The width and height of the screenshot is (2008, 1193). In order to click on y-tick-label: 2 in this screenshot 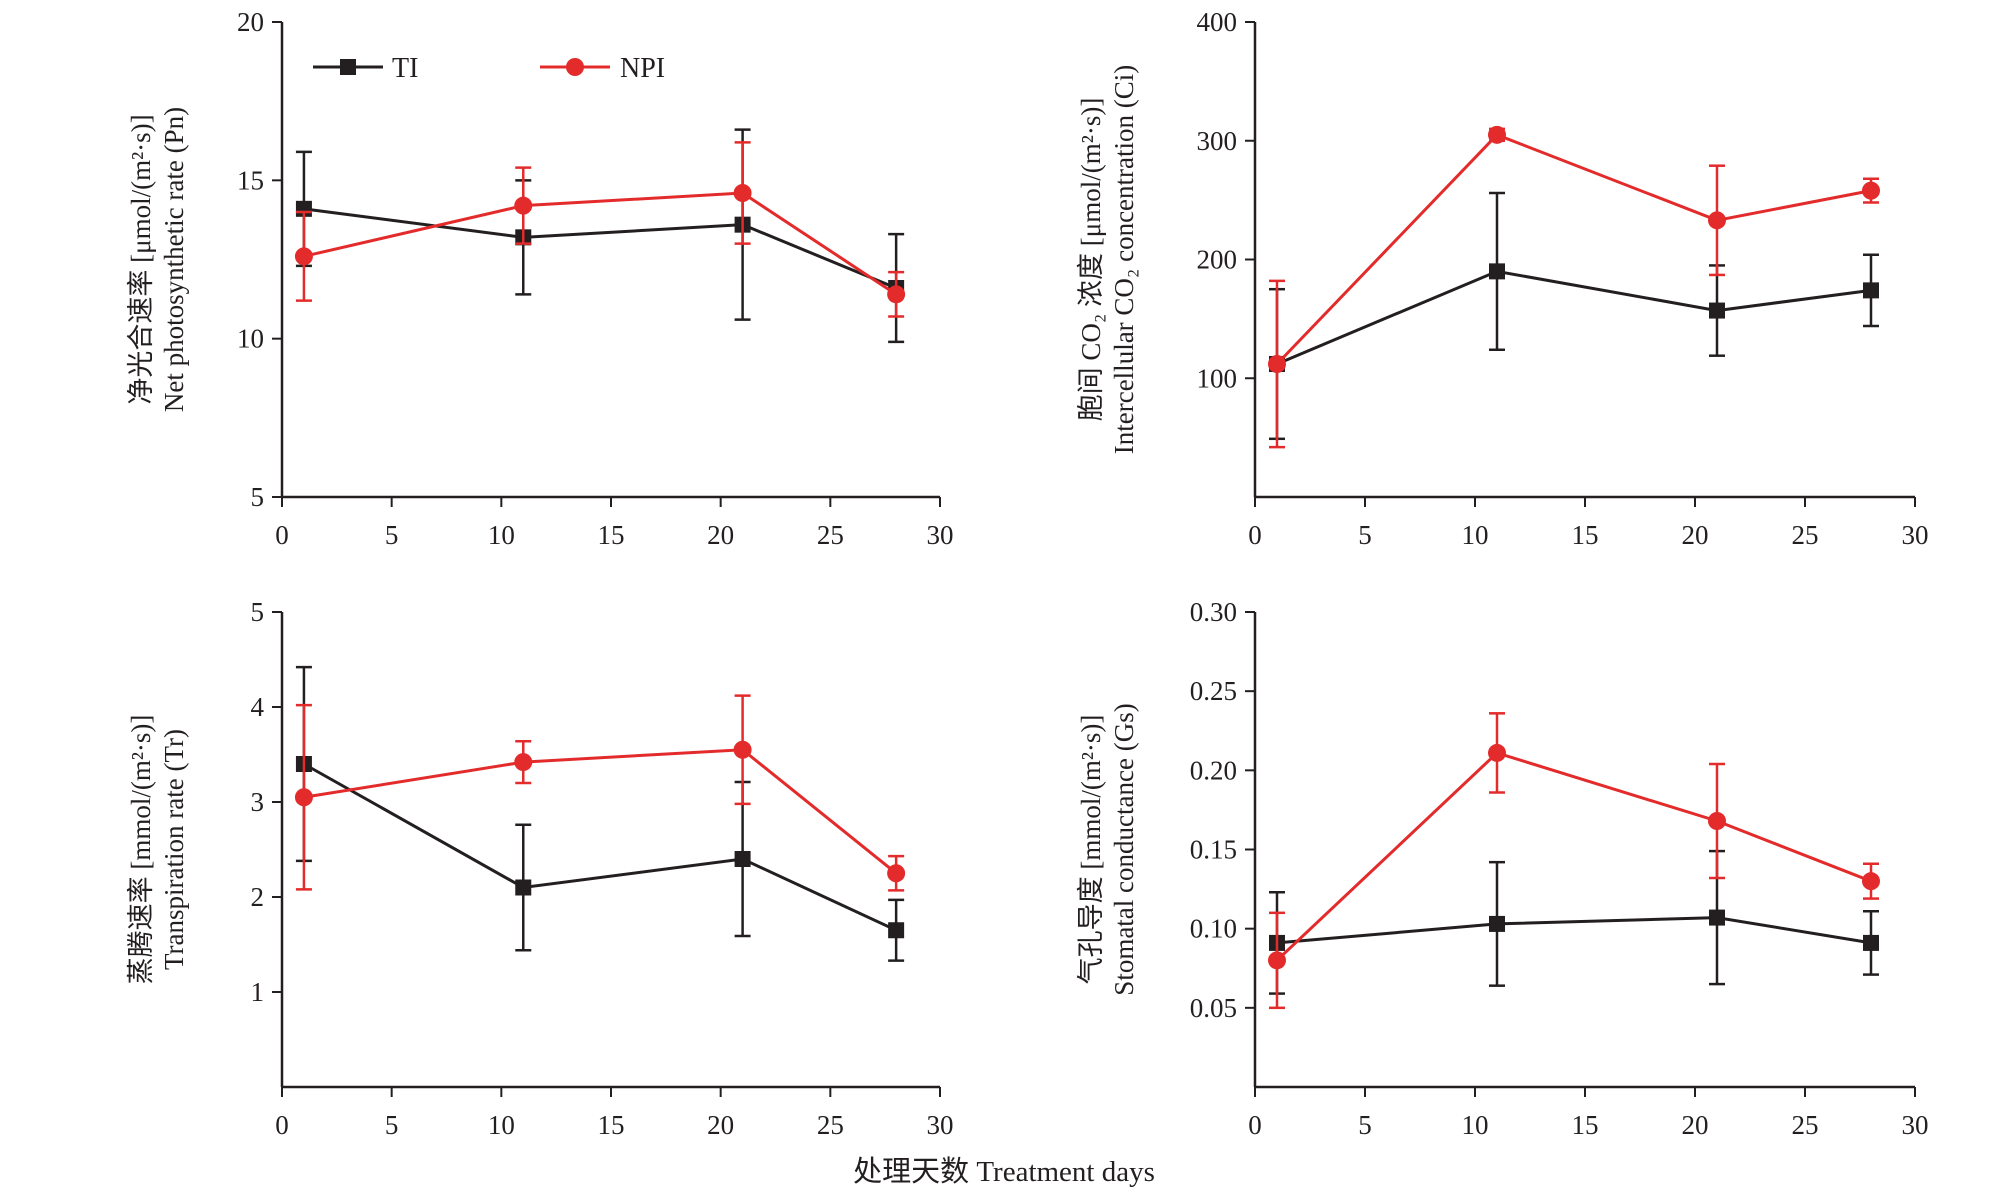, I will do `click(258, 897)`.